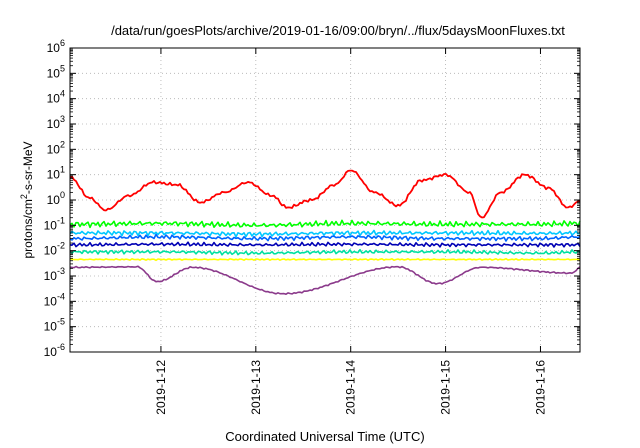 This screenshot has width=640, height=448. I want to click on x-tick-label: 2019-1-16, so click(540, 387).